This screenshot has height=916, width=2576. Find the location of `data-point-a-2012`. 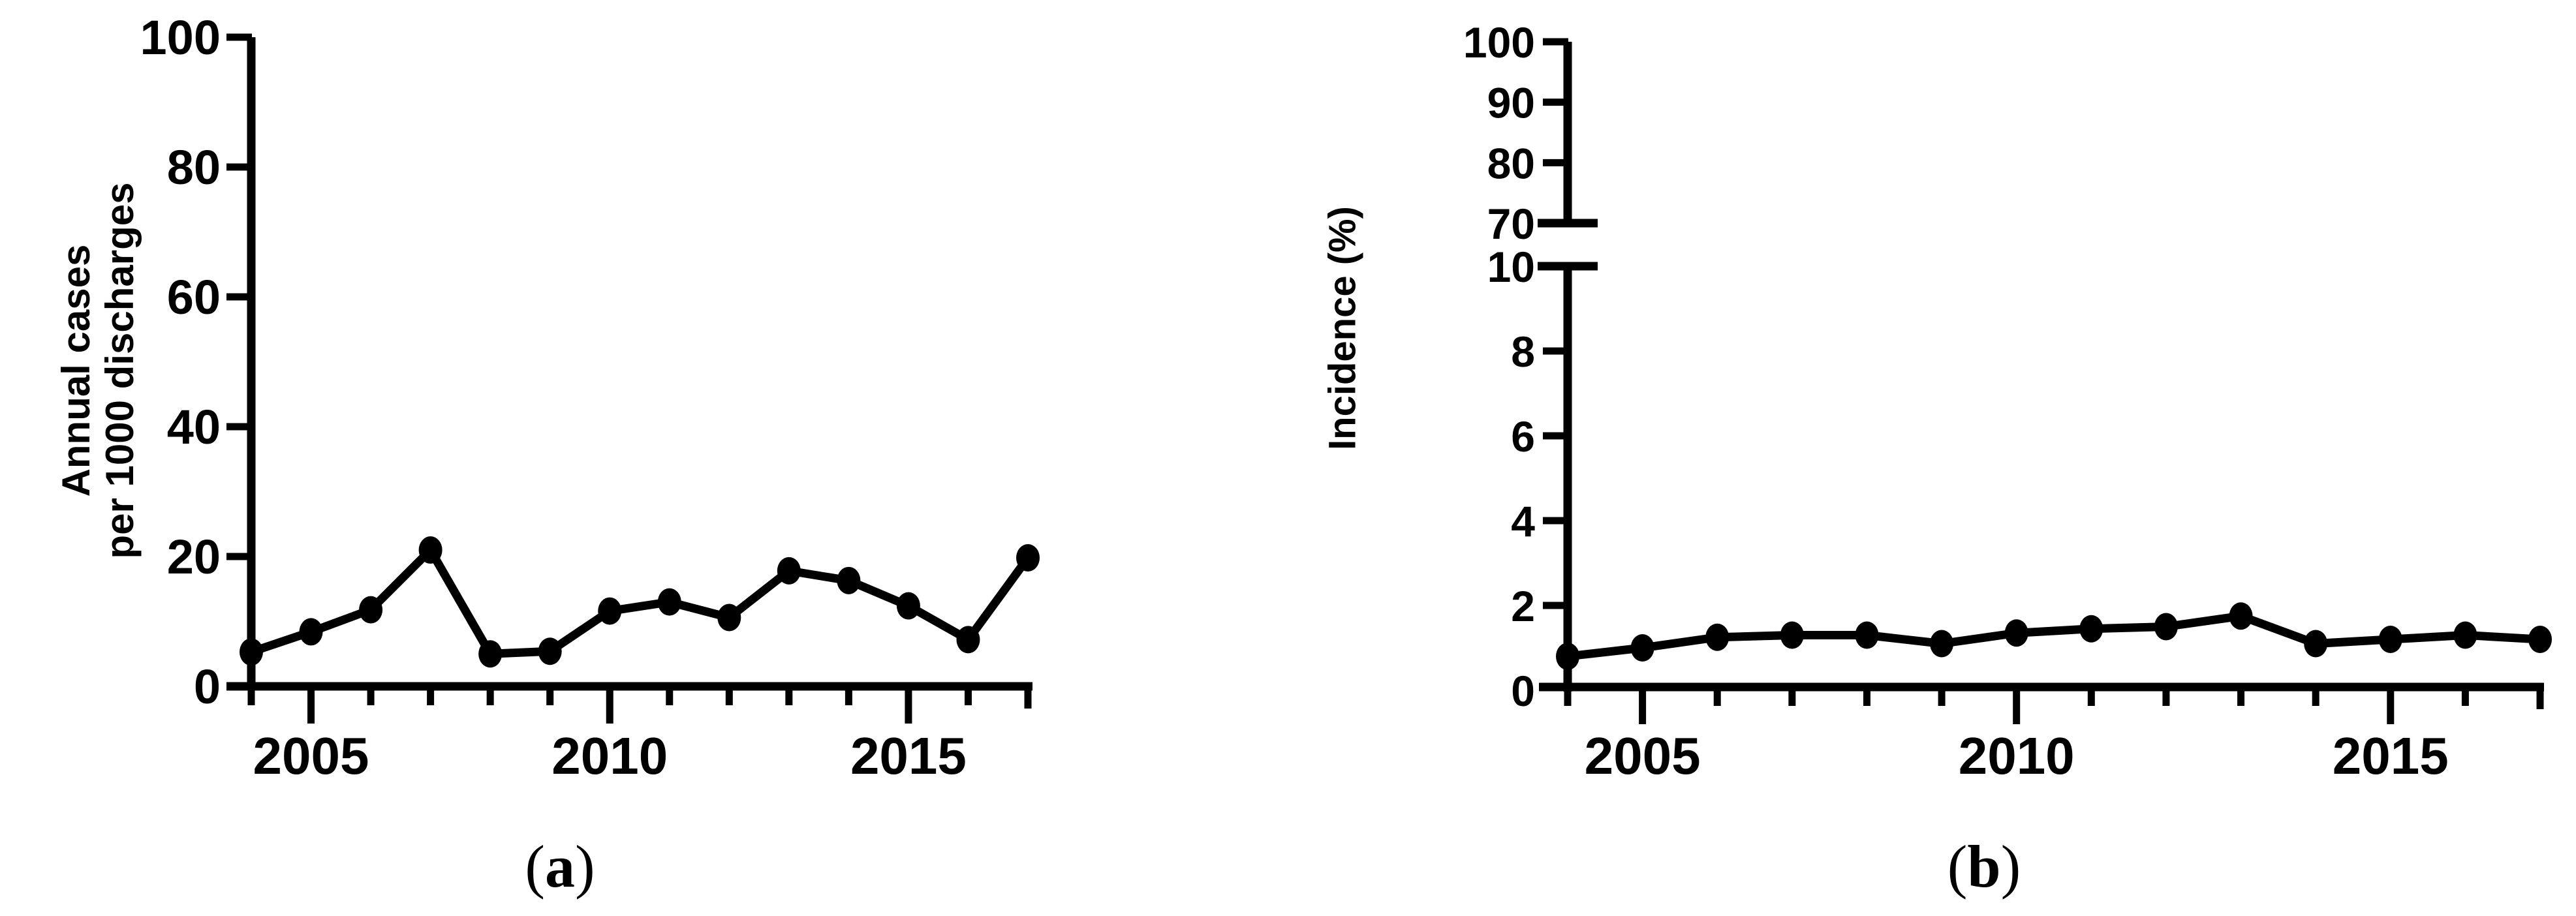

data-point-a-2012 is located at coordinates (729, 617).